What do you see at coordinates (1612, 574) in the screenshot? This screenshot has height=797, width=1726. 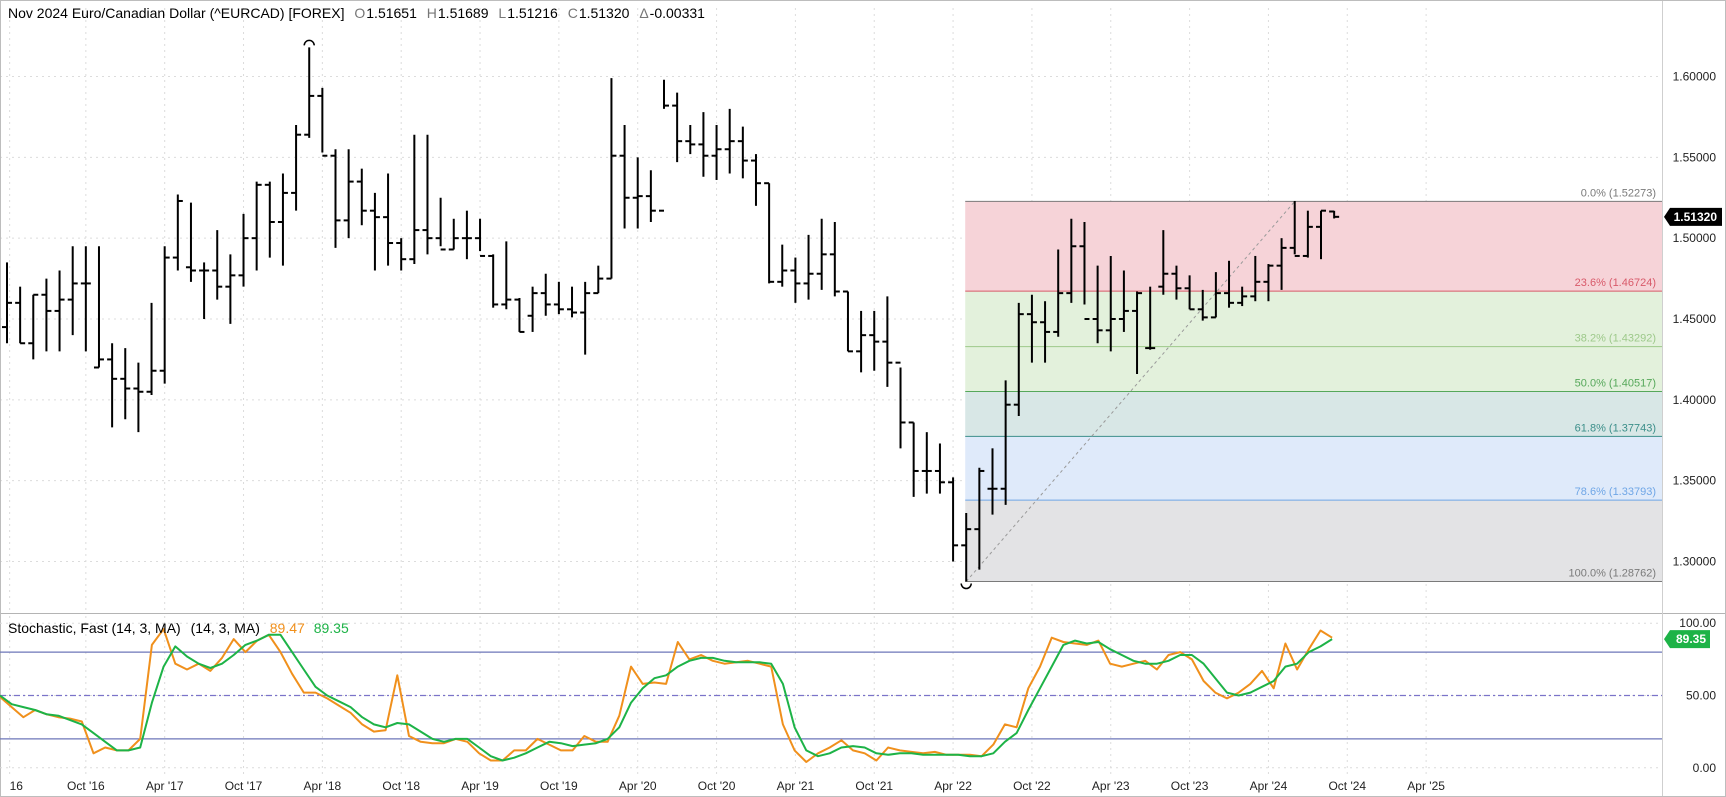 I see `fib-level-label: 100.0% (1.28762)` at bounding box center [1612, 574].